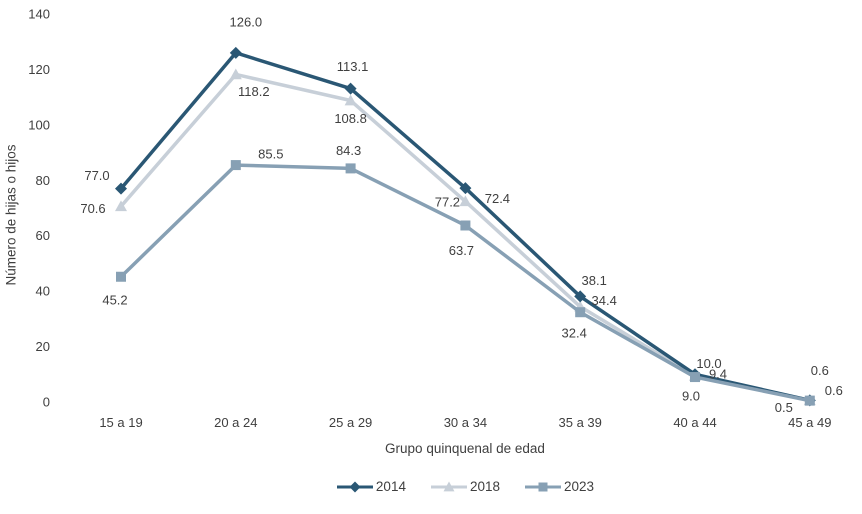 The image size is (862, 514). What do you see at coordinates (39, 124) in the screenshot?
I see `y-tick-label: 100` at bounding box center [39, 124].